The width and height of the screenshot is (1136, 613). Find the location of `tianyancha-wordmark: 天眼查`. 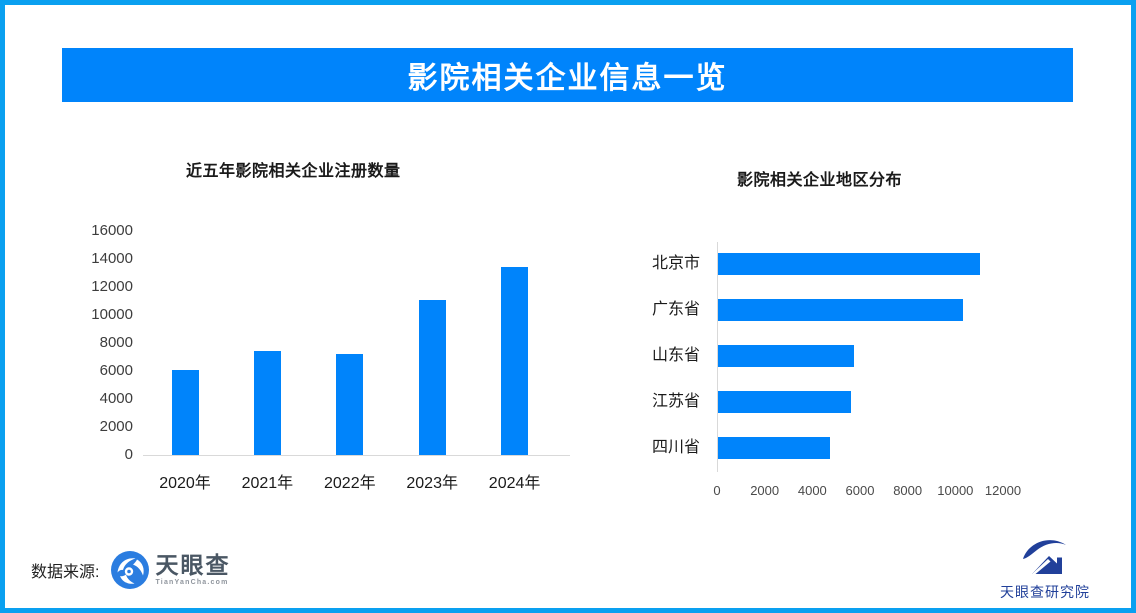

tianyancha-wordmark: 天眼查 is located at coordinates (193, 565).